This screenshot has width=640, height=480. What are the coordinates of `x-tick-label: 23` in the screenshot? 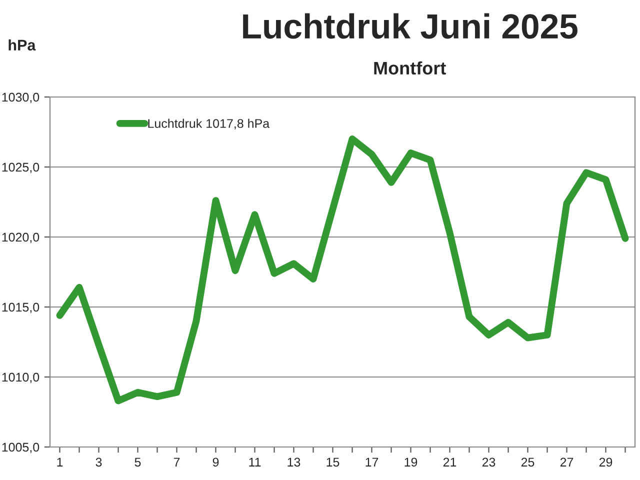 It's located at (489, 462).